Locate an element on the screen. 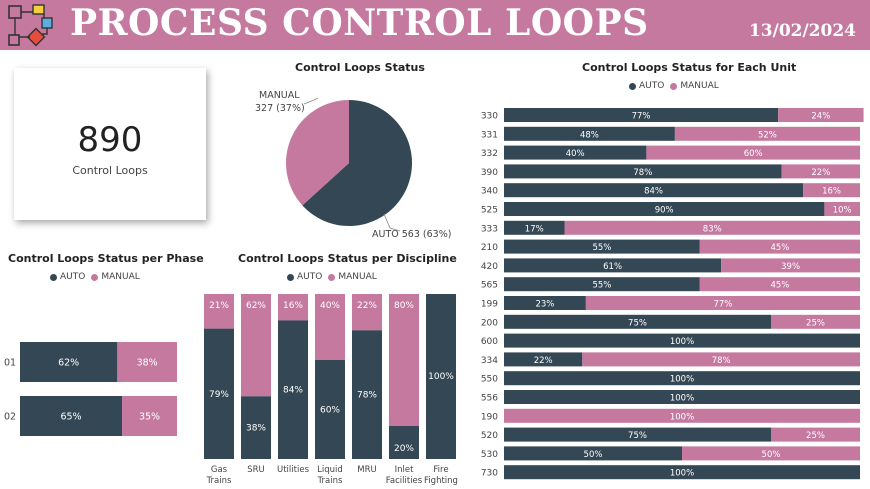 This screenshot has height=489, width=870. pie-label-auto: AUTO 563 (63%) is located at coordinates (411, 234).